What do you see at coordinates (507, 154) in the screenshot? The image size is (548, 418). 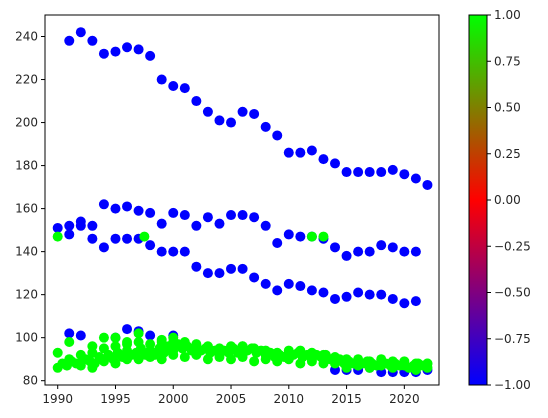 I see `colorbar-tick-label: 0.25` at bounding box center [507, 154].